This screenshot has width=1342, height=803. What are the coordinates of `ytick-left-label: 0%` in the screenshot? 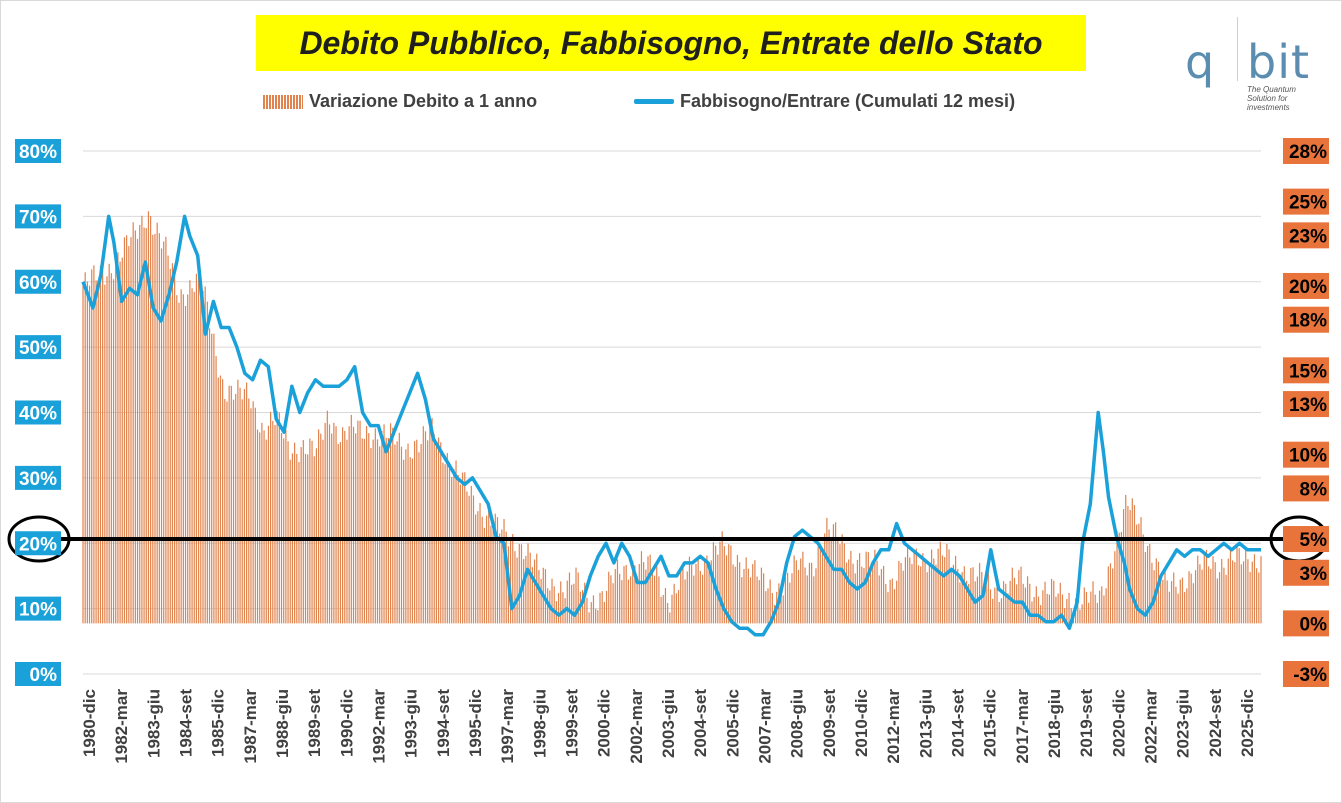 It's located at (44, 675).